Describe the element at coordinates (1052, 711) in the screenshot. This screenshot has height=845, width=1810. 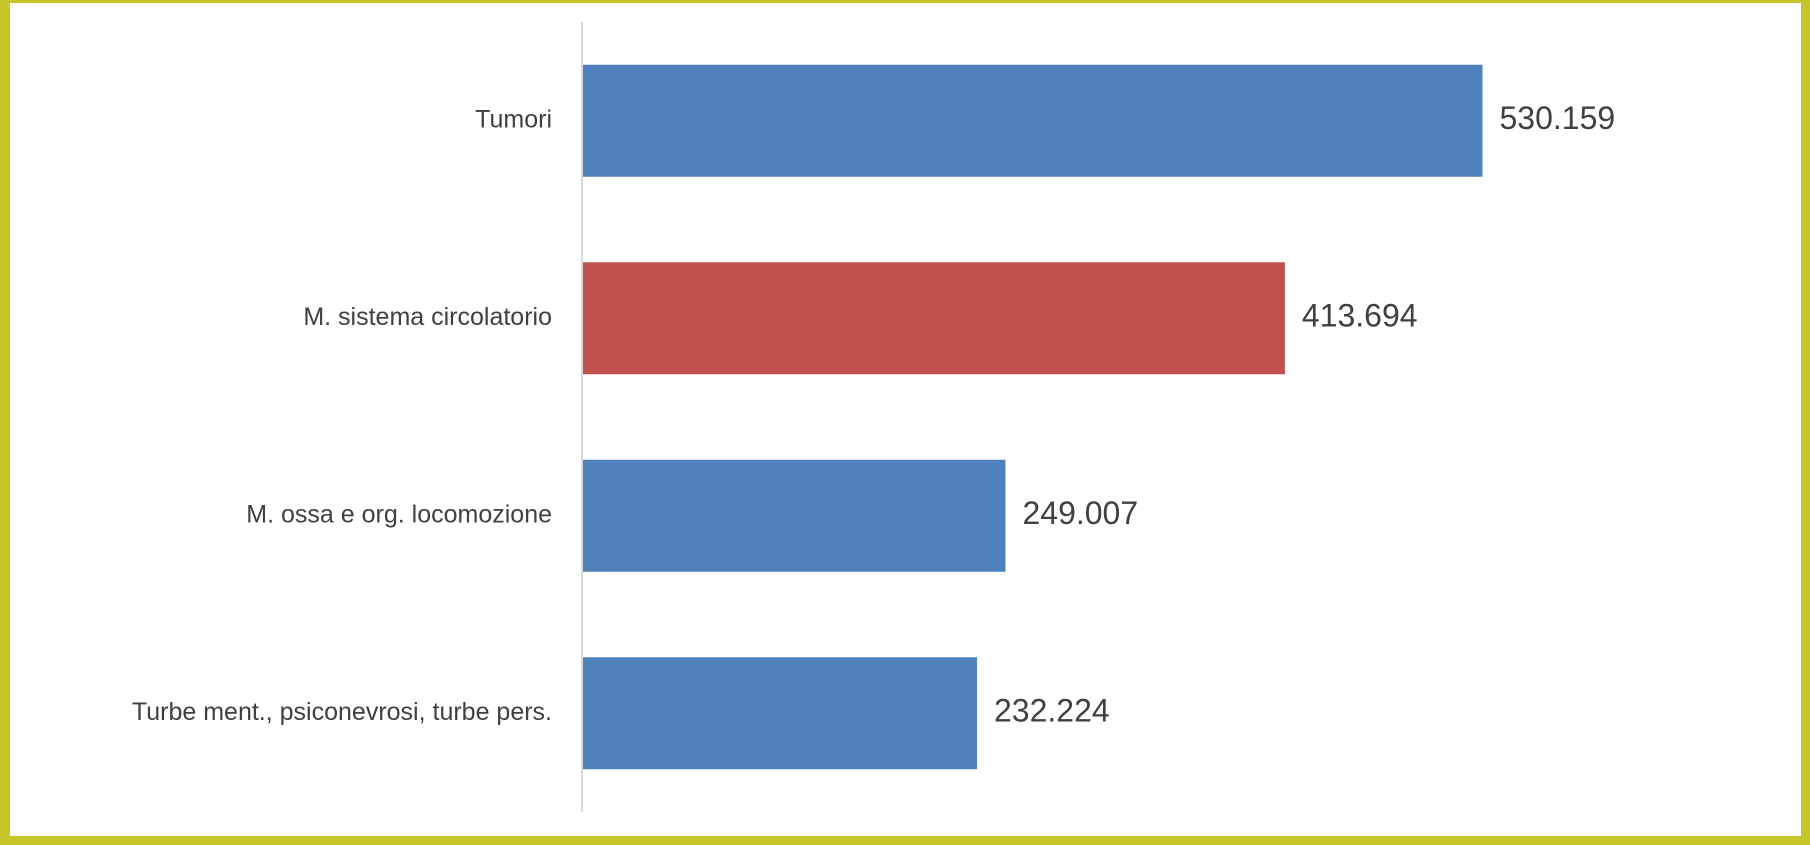
I see `value-label-3: 232.224` at that location.